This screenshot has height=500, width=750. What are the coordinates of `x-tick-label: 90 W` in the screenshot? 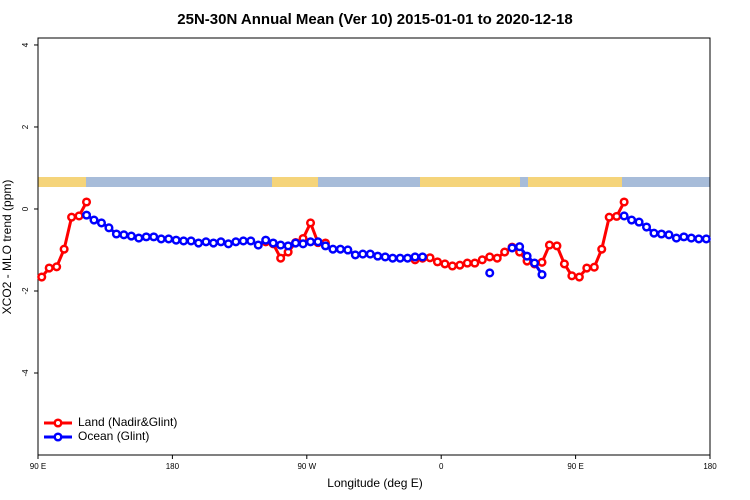 It's located at (306, 466).